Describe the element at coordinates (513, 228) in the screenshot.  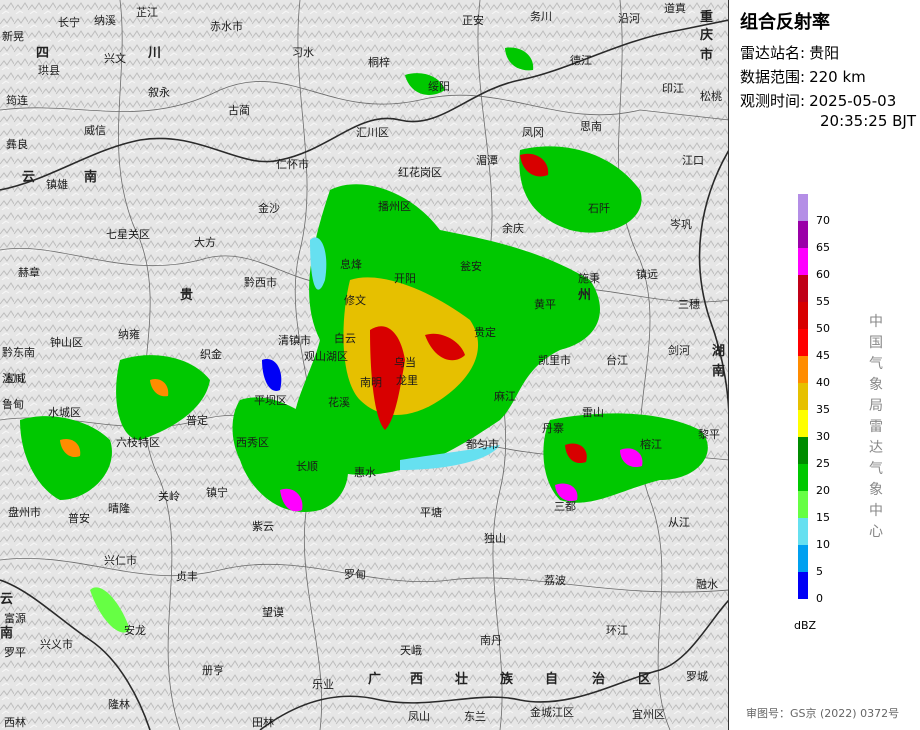
I see `place-label: 余庆` at that location.